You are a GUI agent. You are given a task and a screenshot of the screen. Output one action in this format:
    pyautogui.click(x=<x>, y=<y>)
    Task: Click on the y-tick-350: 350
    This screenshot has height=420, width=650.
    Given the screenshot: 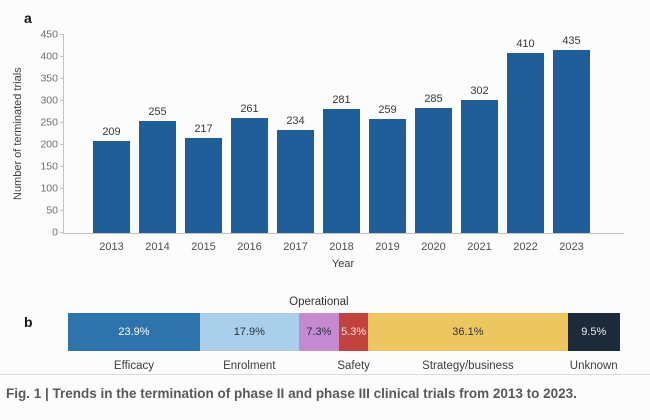 What is the action you would take?
    pyautogui.click(x=41, y=78)
    